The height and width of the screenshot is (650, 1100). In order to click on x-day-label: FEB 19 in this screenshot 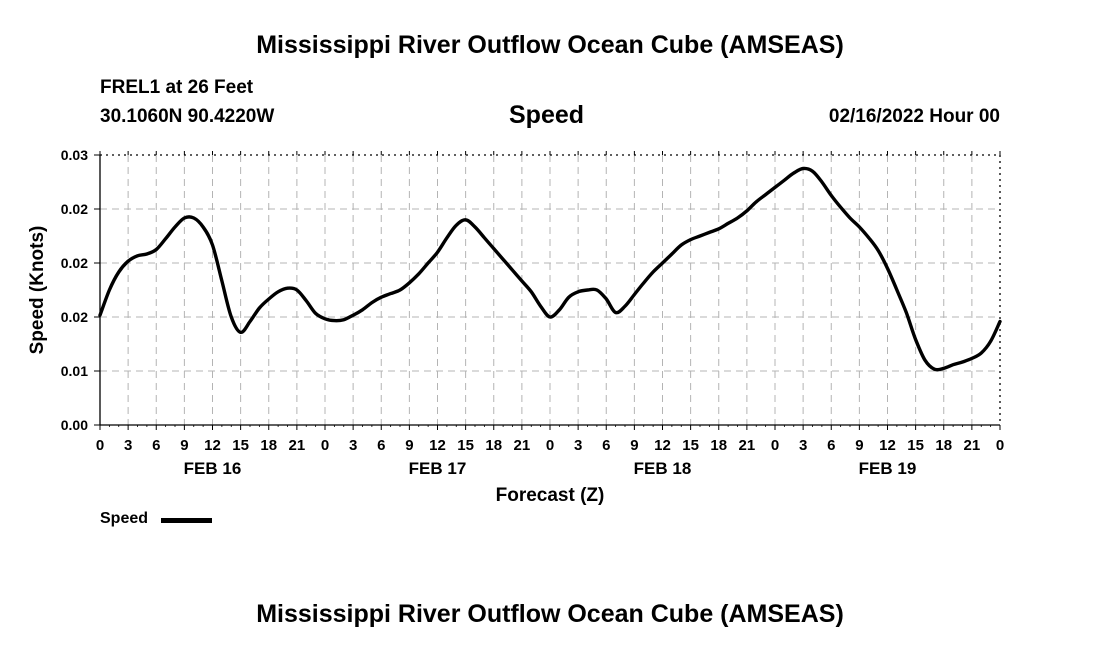, I will do `click(888, 468)`.